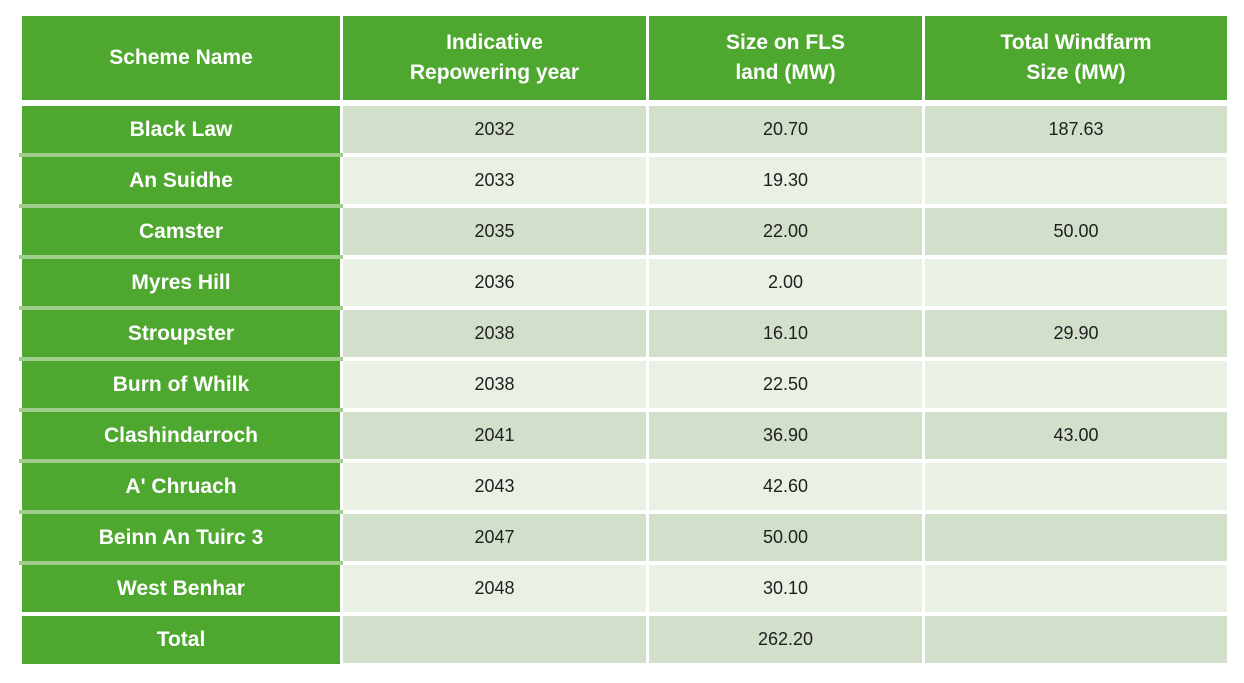 The height and width of the screenshot is (683, 1244). What do you see at coordinates (785, 180) in the screenshot?
I see `fls-size-cell: 19.30` at bounding box center [785, 180].